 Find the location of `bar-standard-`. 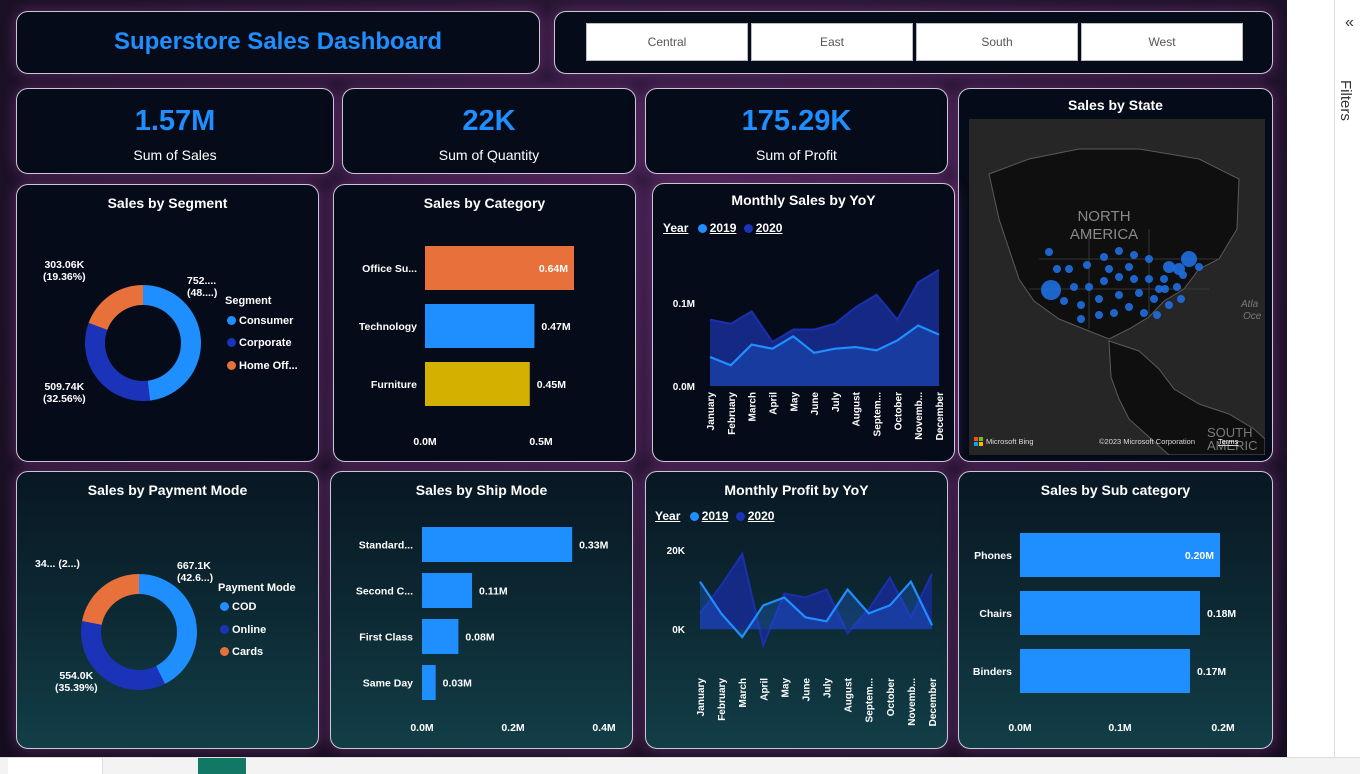

bar-standard- is located at coordinates (497, 544).